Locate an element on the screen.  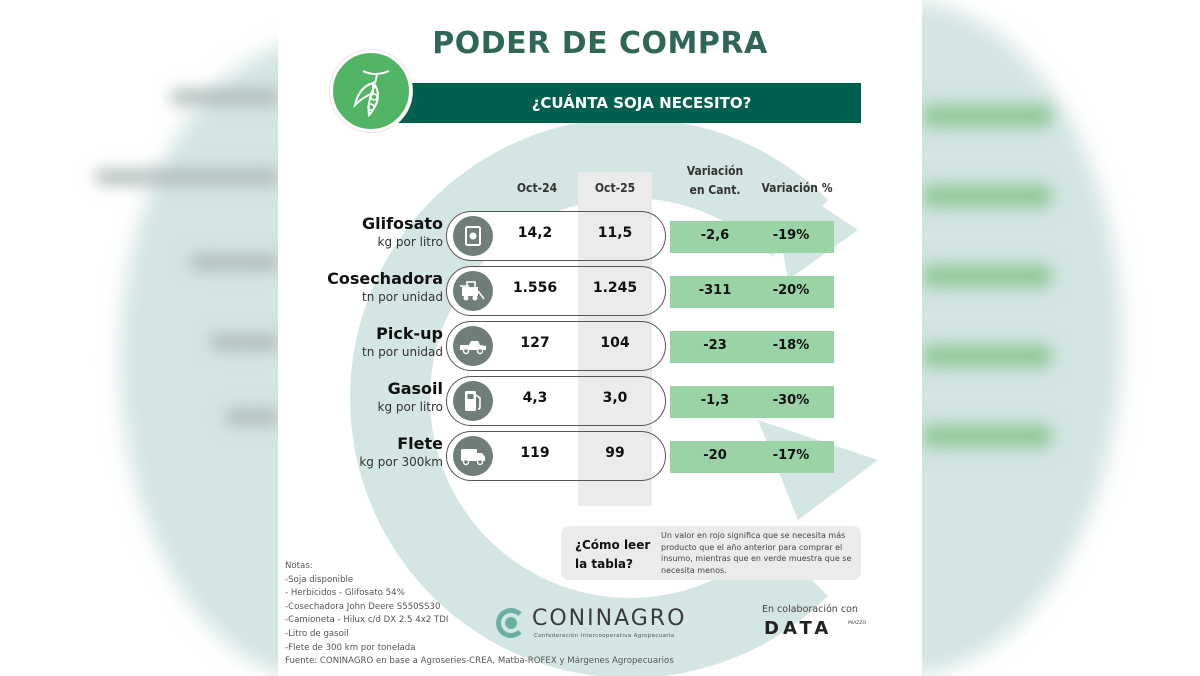
value-oct24: 119 is located at coordinates (535, 453).